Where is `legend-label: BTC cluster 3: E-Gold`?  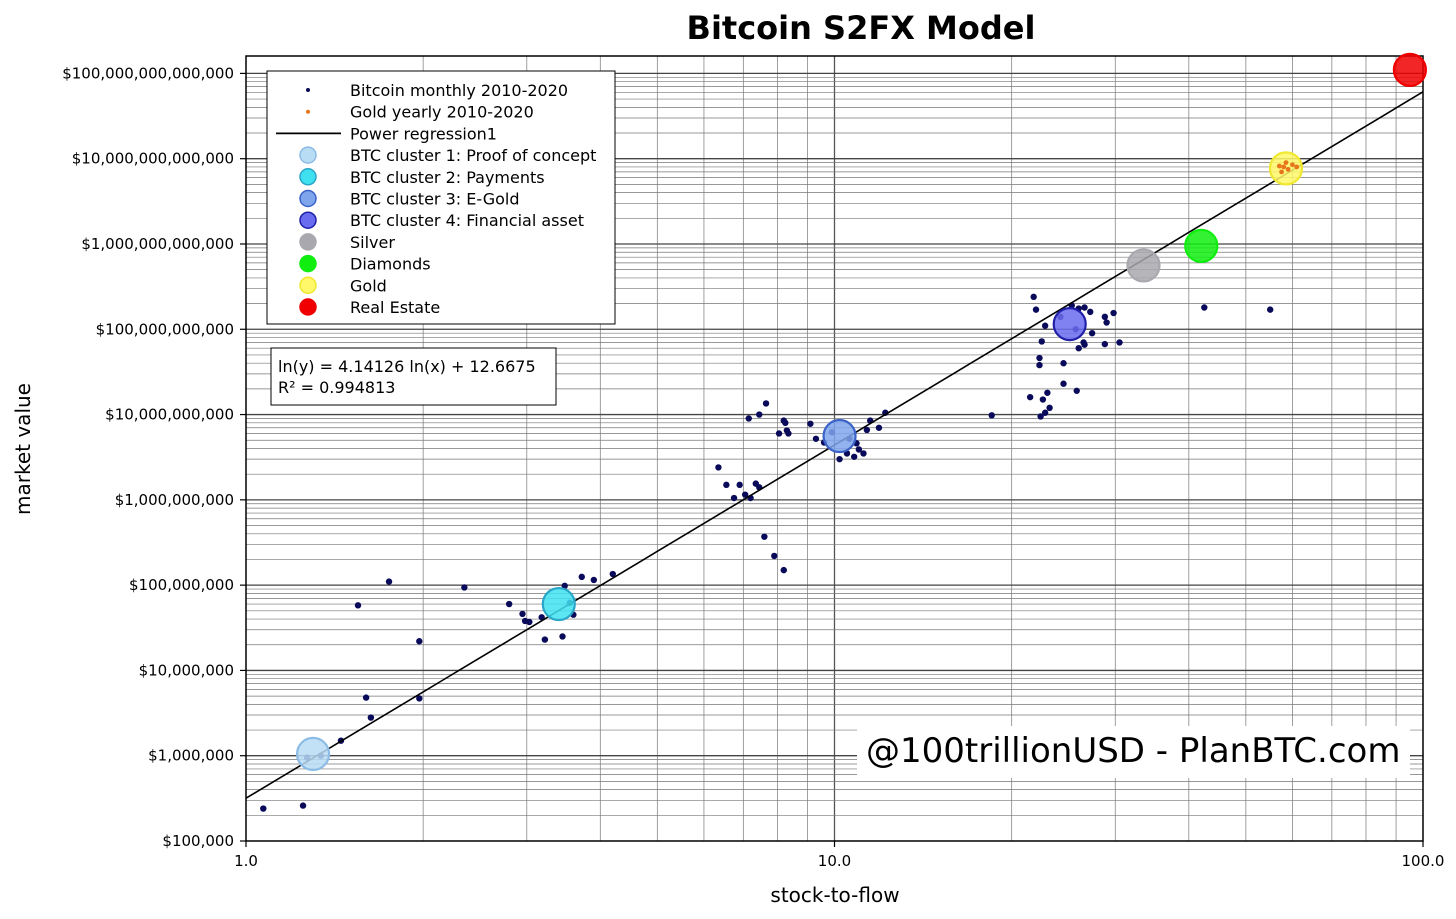 legend-label: BTC cluster 3: E-Gold is located at coordinates (434, 199).